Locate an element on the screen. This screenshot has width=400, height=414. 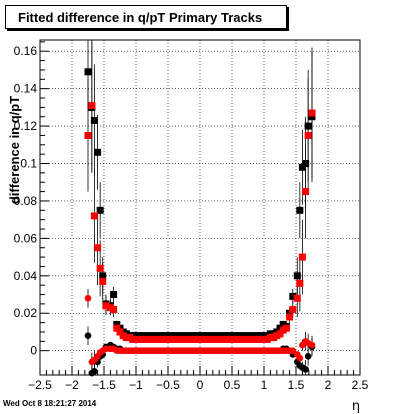
chart-title-box: Fitted difference in q/pT Primary Tracks is located at coordinates (146, 17).